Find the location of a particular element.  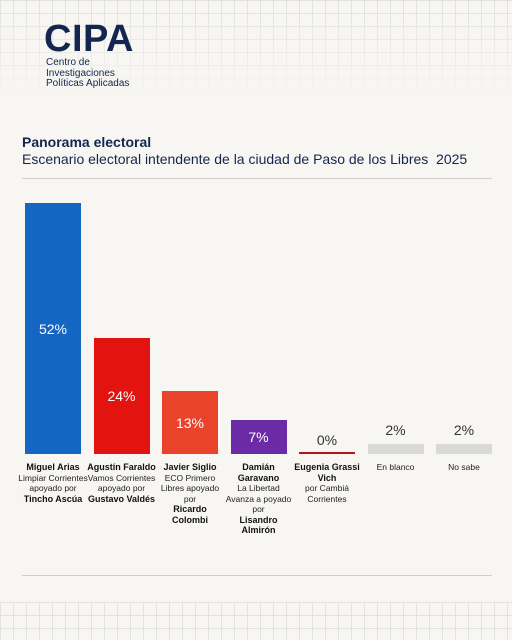

candidate-name: En blanco is located at coordinates (395, 467).